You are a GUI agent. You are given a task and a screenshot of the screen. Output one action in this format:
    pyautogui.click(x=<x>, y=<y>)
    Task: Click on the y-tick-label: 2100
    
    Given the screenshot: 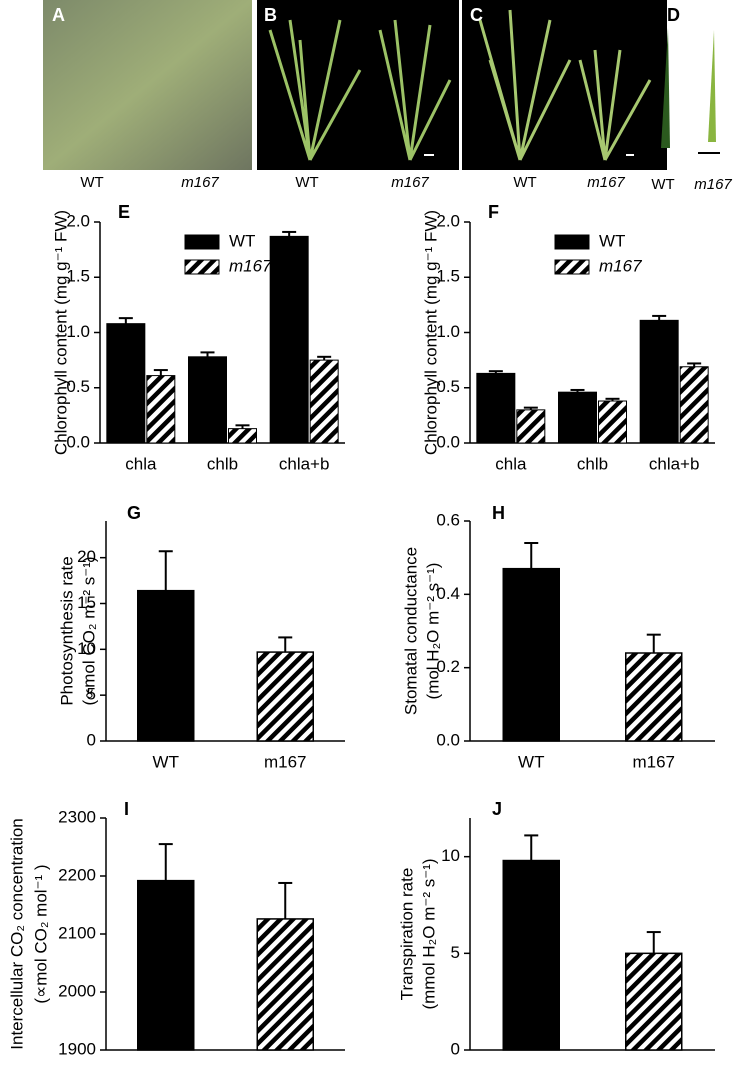 What is the action you would take?
    pyautogui.click(x=77, y=932)
    